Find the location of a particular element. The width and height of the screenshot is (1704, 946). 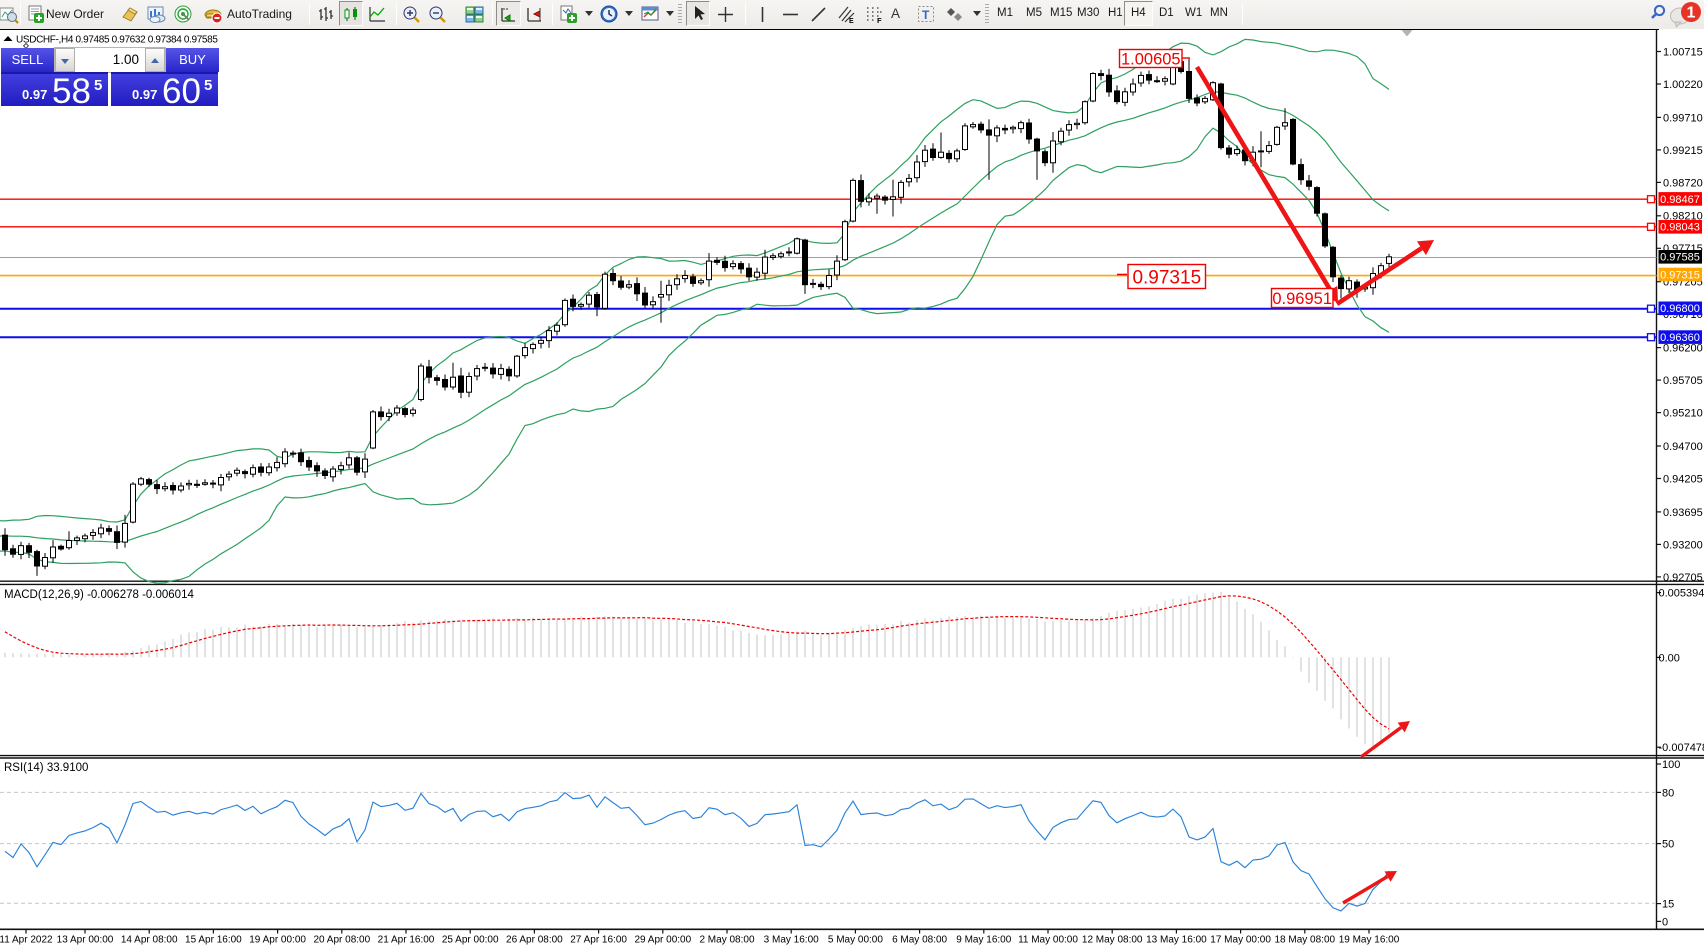

svg-text: 5 May 00:00 is located at coordinates (855, 940).